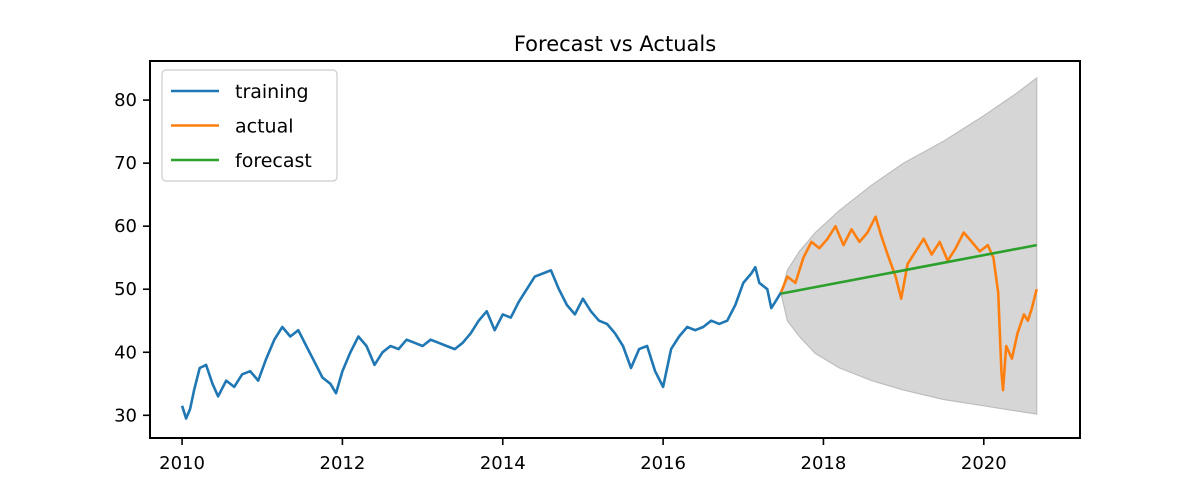 This screenshot has width=1200, height=500. I want to click on confidence-band, so click(909, 245).